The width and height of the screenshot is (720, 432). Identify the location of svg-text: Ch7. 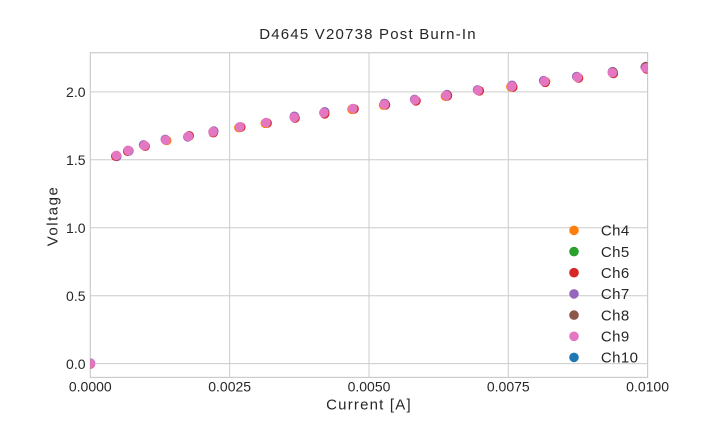
(615, 294).